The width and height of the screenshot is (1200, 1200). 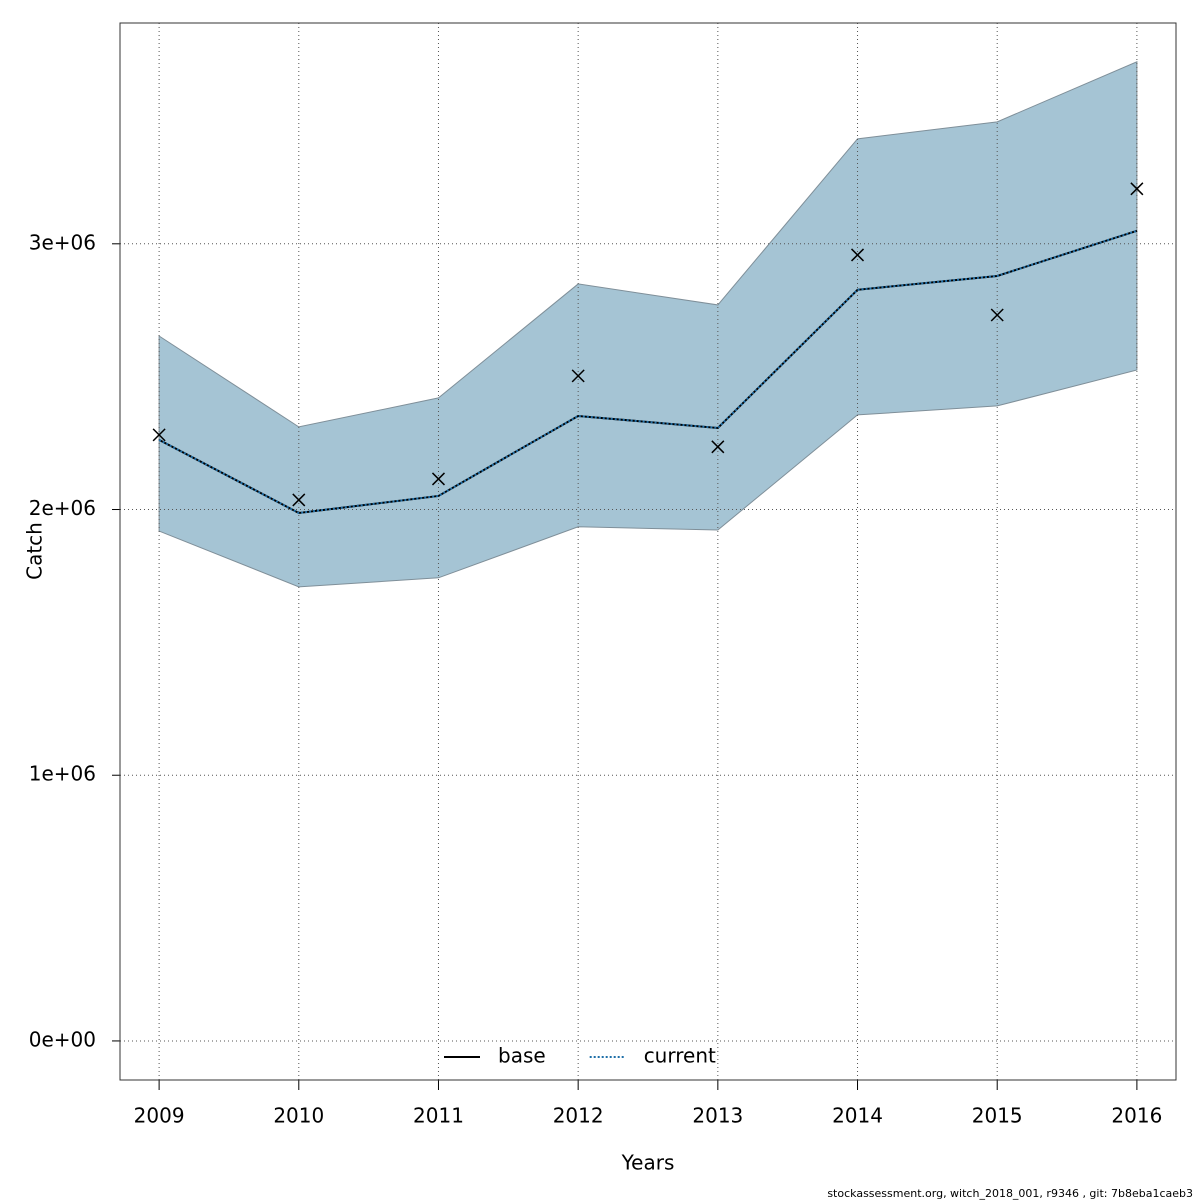 I want to click on x-tick-label: 2012, so click(x=578, y=1116).